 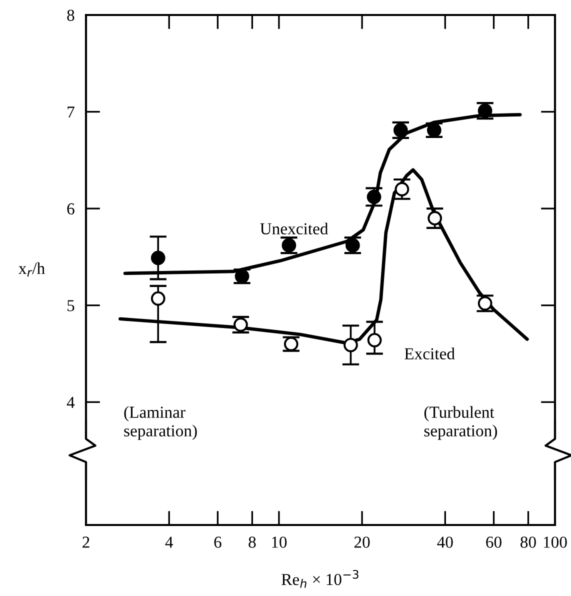 What do you see at coordinates (218, 542) in the screenshot?
I see `x-tick-label: 6` at bounding box center [218, 542].